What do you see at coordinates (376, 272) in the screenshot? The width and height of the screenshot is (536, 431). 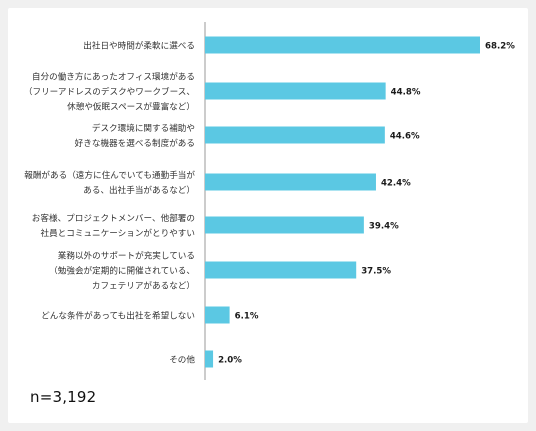 I see `value-label-5: 37.5%` at bounding box center [376, 272].